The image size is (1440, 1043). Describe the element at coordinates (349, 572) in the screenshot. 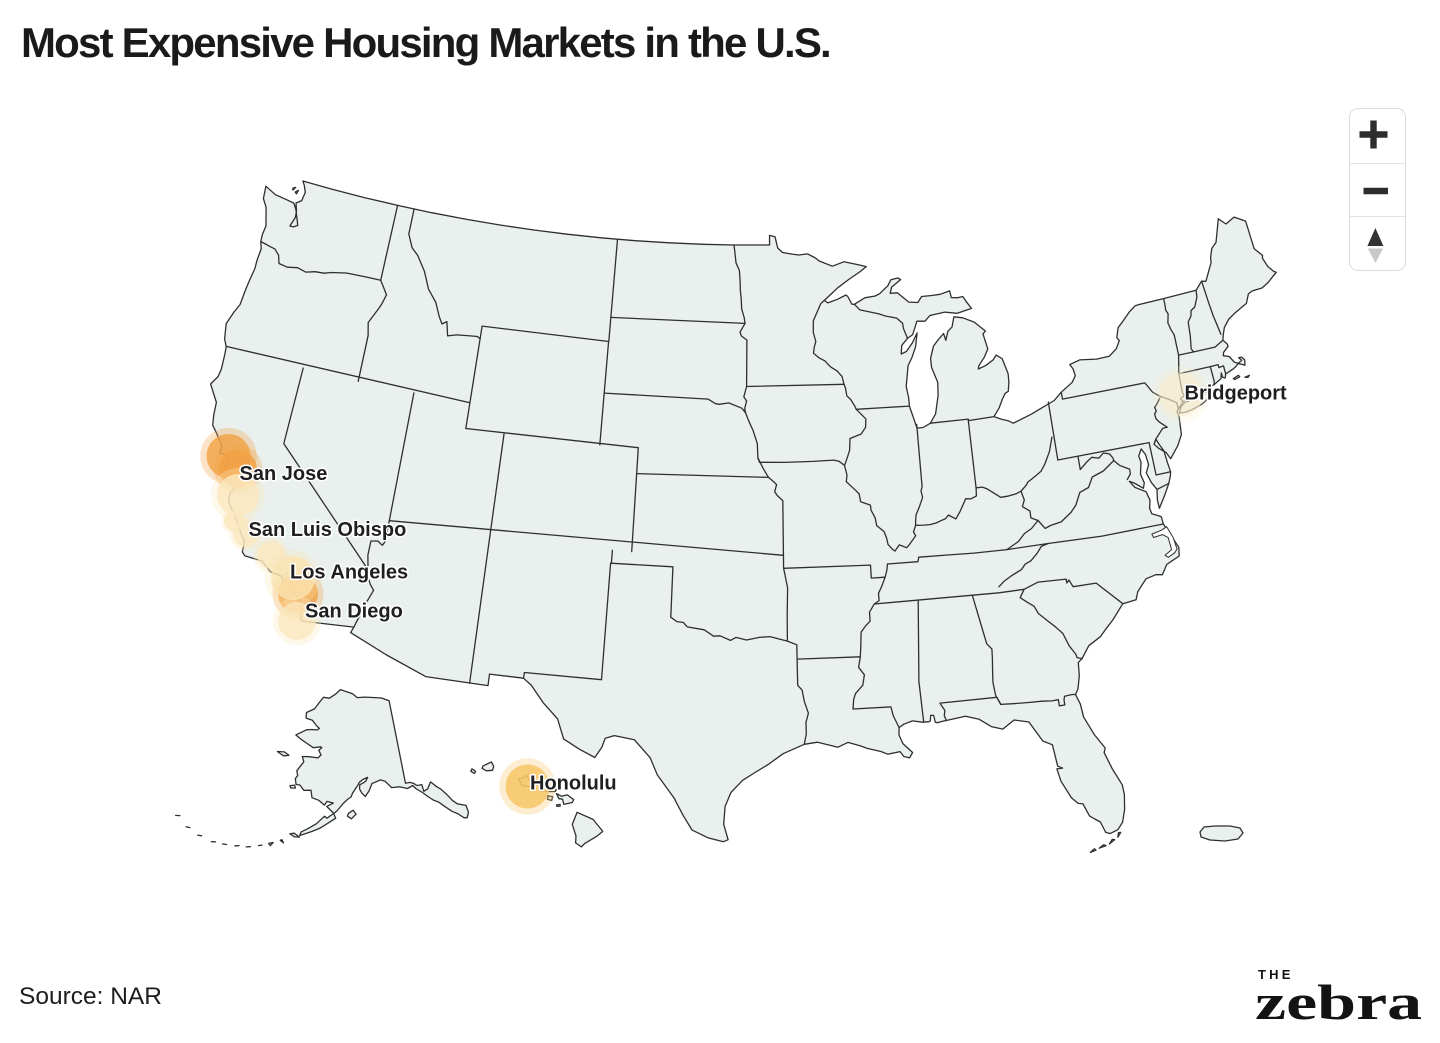

I see `svg-text: Los Angeles` at that location.